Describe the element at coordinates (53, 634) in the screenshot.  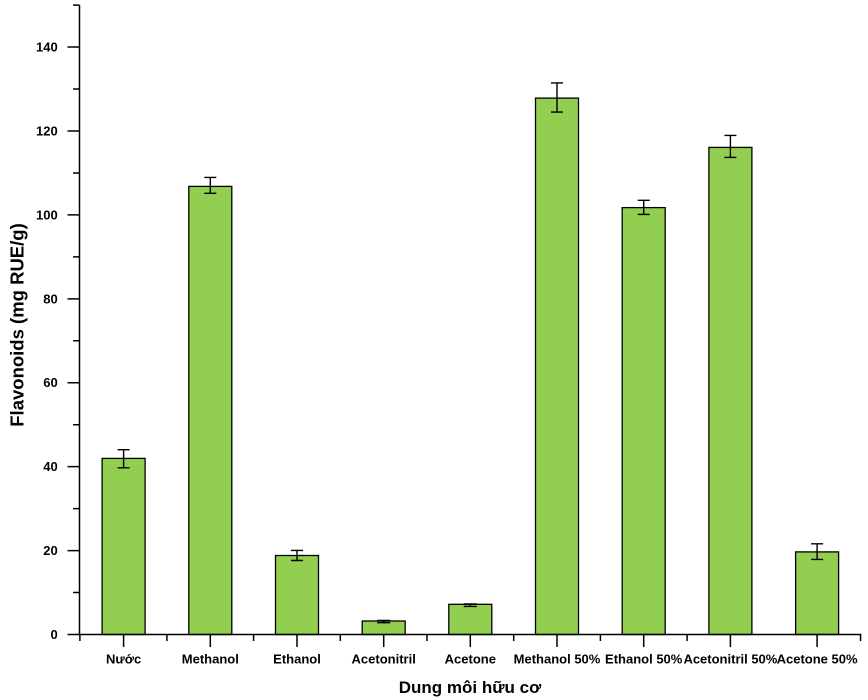
I see `svg-text: 0` at that location.